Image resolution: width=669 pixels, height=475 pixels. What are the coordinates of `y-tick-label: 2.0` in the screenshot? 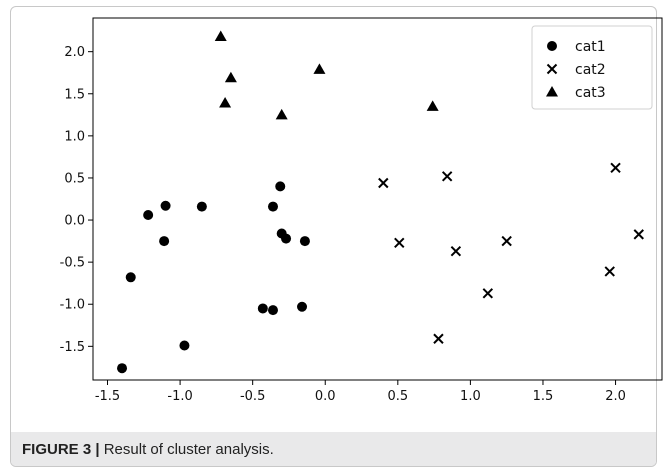 It's located at (74, 52).